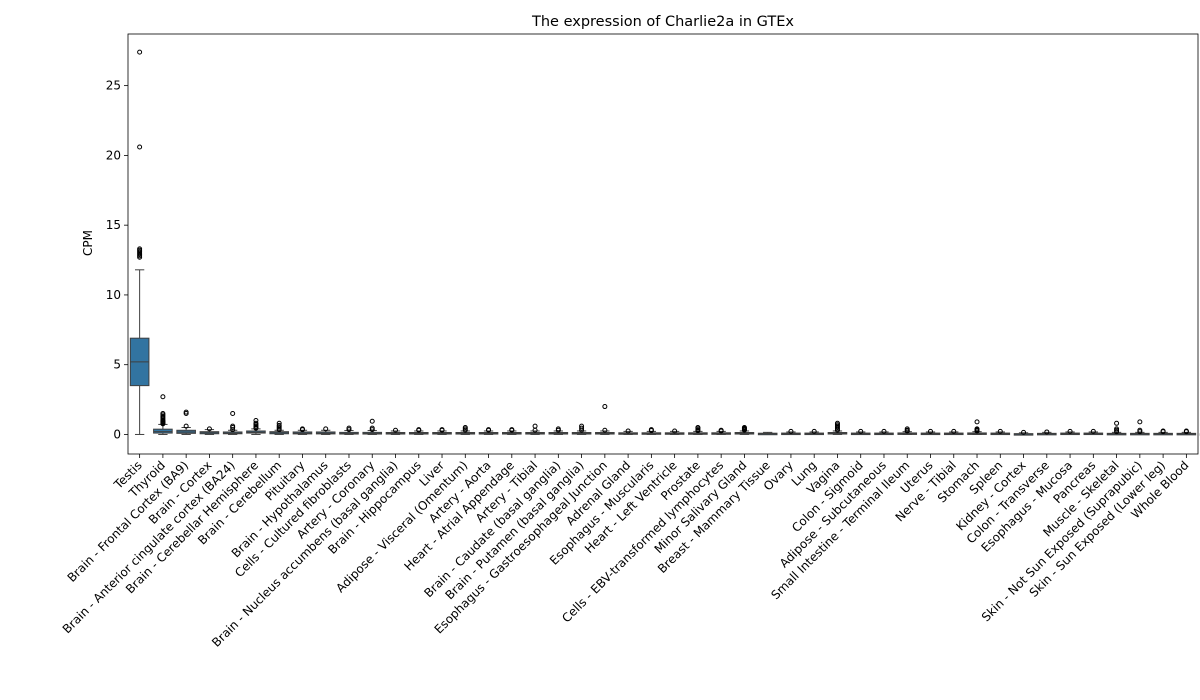 This screenshot has width=1200, height=700. What do you see at coordinates (117, 260) in the screenshot?
I see `y-axis: 0 5 10 15 20 25` at bounding box center [117, 260].